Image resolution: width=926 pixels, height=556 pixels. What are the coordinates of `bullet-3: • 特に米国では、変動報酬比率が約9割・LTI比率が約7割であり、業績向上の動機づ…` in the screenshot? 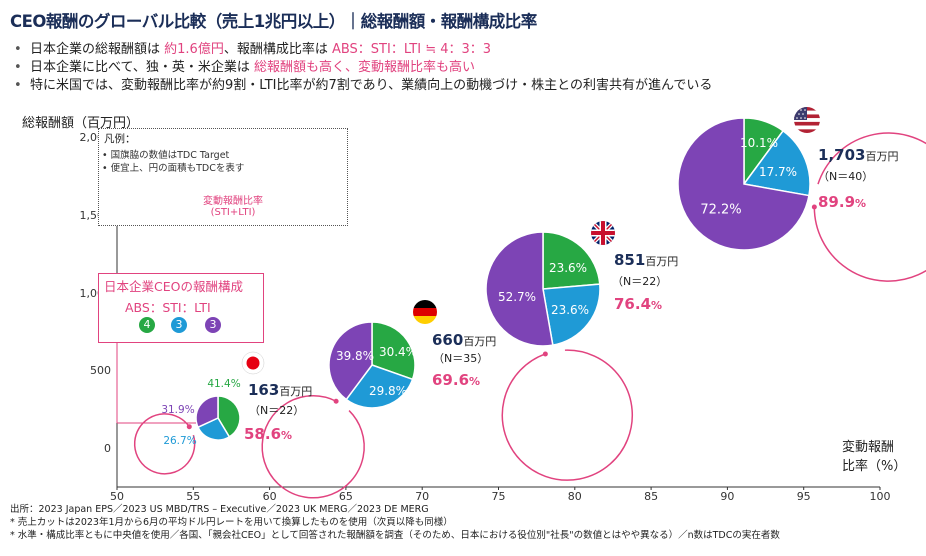 It's located at (363, 85).